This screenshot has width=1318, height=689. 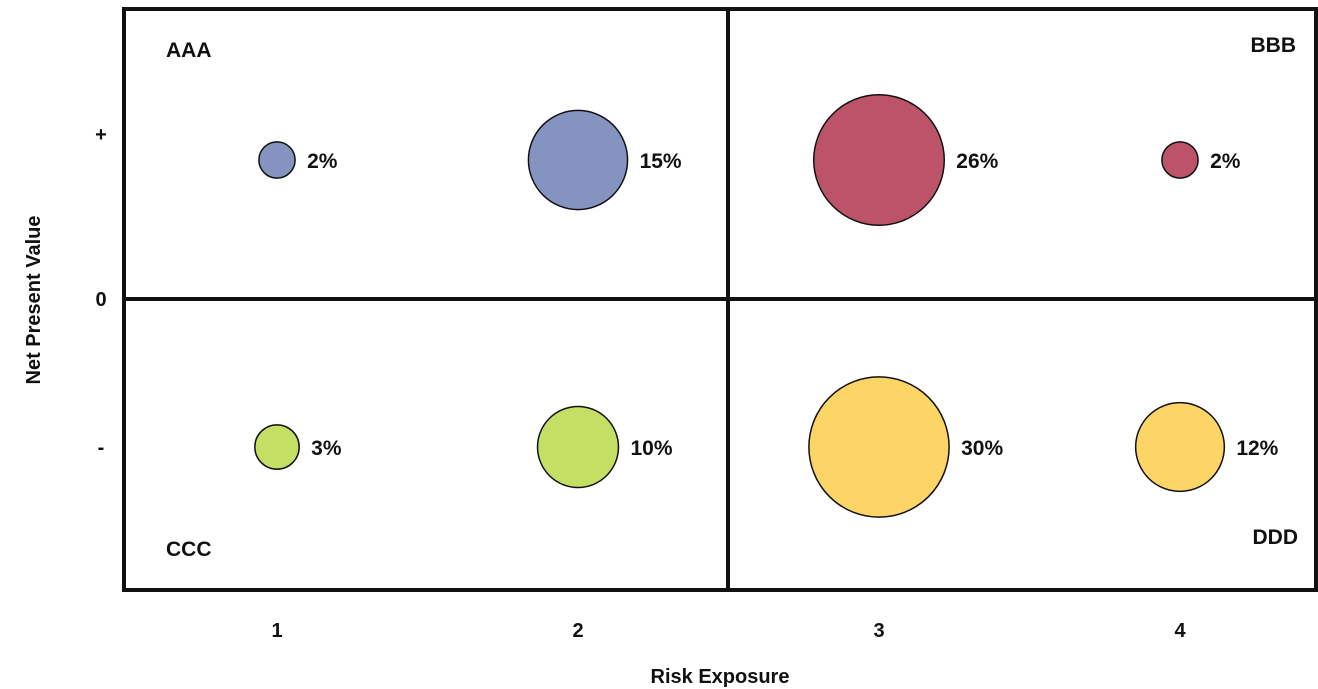 I want to click on data-label: 10%, so click(x=651, y=448).